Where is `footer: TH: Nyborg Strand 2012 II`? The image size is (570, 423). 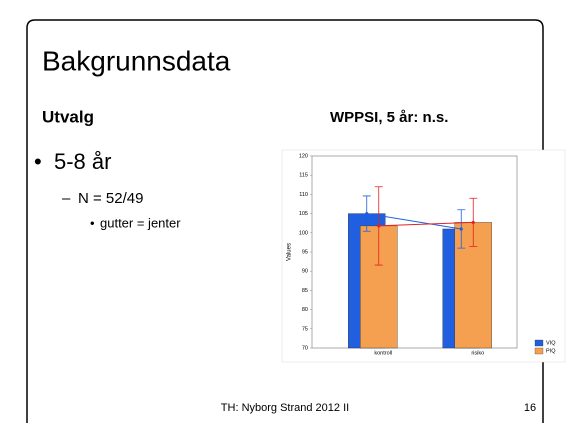
footer: TH: Nyborg Strand 2012 II is located at coordinates (285, 408).